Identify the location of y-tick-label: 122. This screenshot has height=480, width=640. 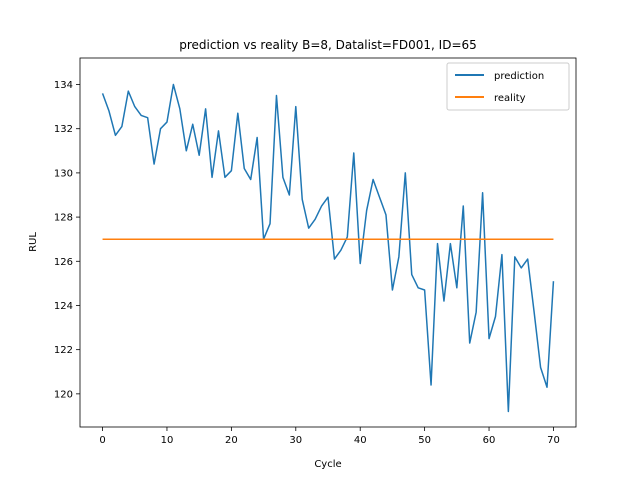
(63, 350).